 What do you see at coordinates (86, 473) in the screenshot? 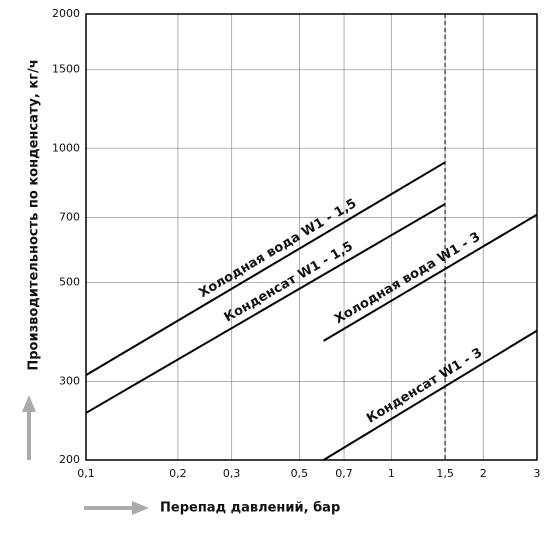
I see `x-tick-label: 0,1` at bounding box center [86, 473].